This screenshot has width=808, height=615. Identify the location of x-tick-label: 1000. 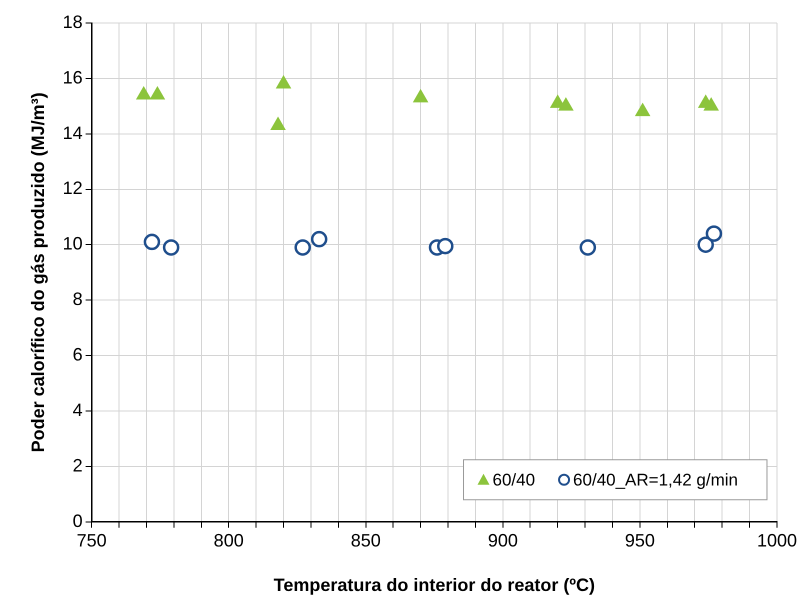
(776, 540).